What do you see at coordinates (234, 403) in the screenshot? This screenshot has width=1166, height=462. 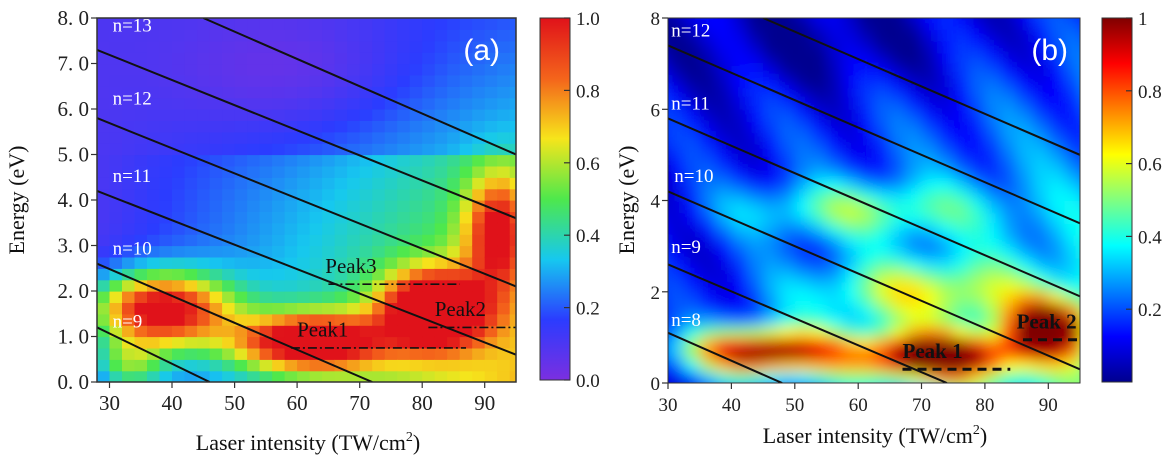 I see `x-tick-label: 50` at bounding box center [234, 403].